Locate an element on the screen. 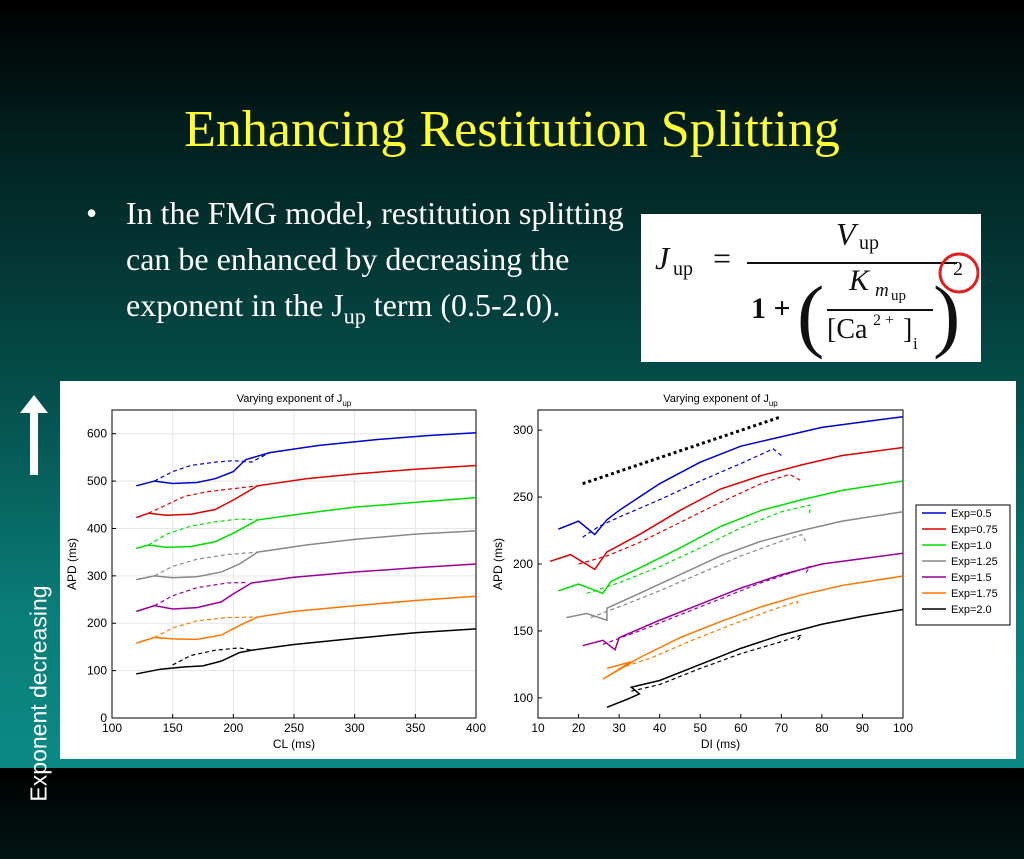  chart2-axes-box is located at coordinates (720, 564).